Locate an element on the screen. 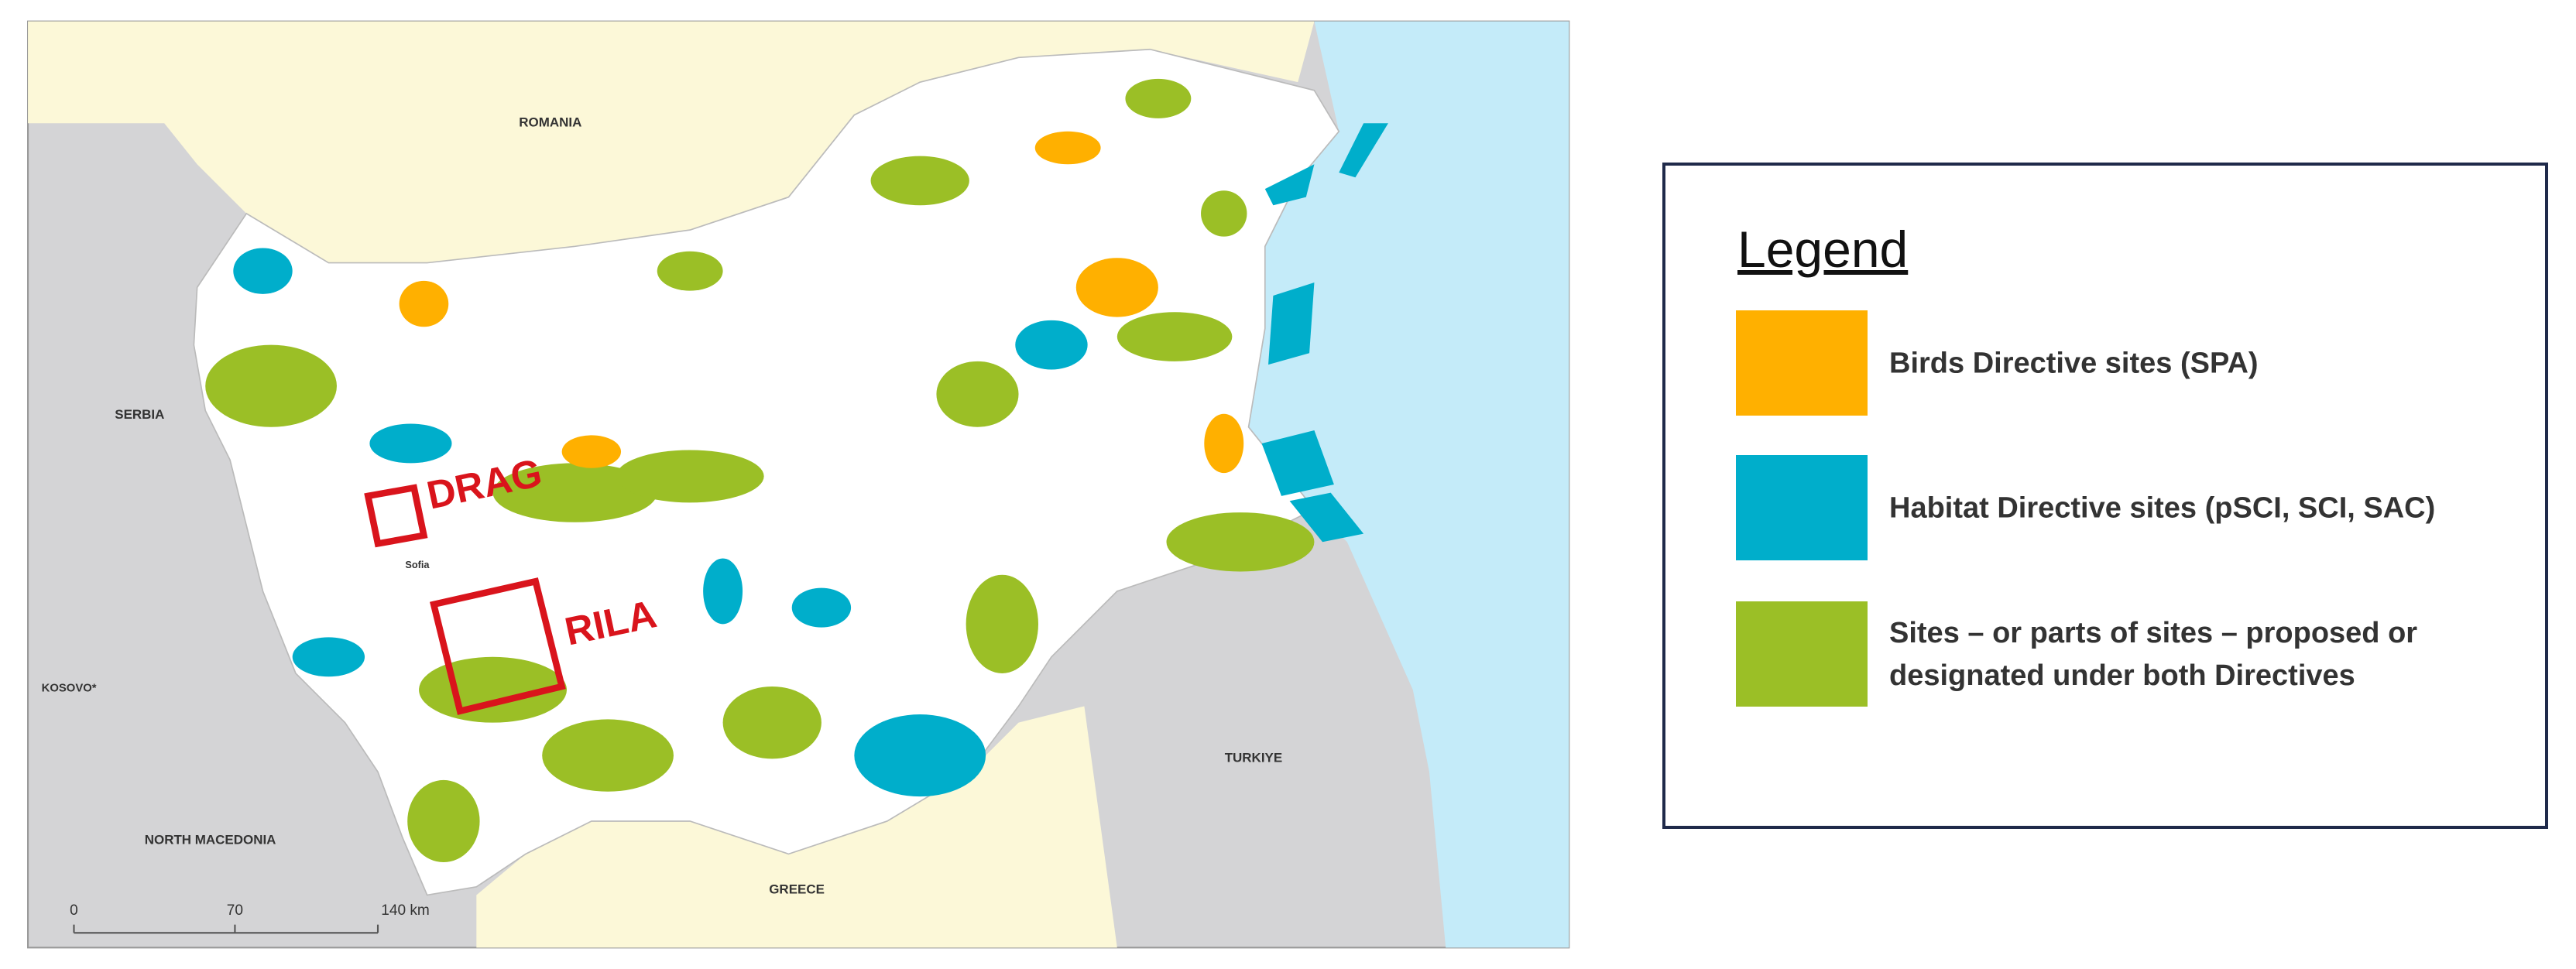 Image resolution: width=2576 pixels, height=969 pixels. country-label: SERBIA is located at coordinates (139, 414).